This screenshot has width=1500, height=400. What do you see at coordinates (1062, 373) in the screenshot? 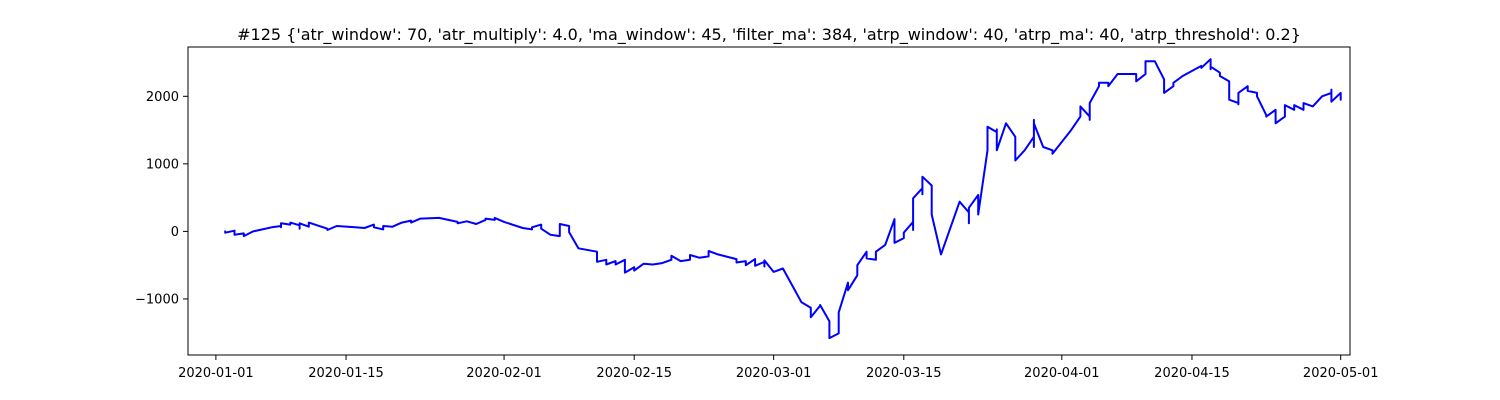
I see `x-tick-label: 2020-04-01` at bounding box center [1062, 373].